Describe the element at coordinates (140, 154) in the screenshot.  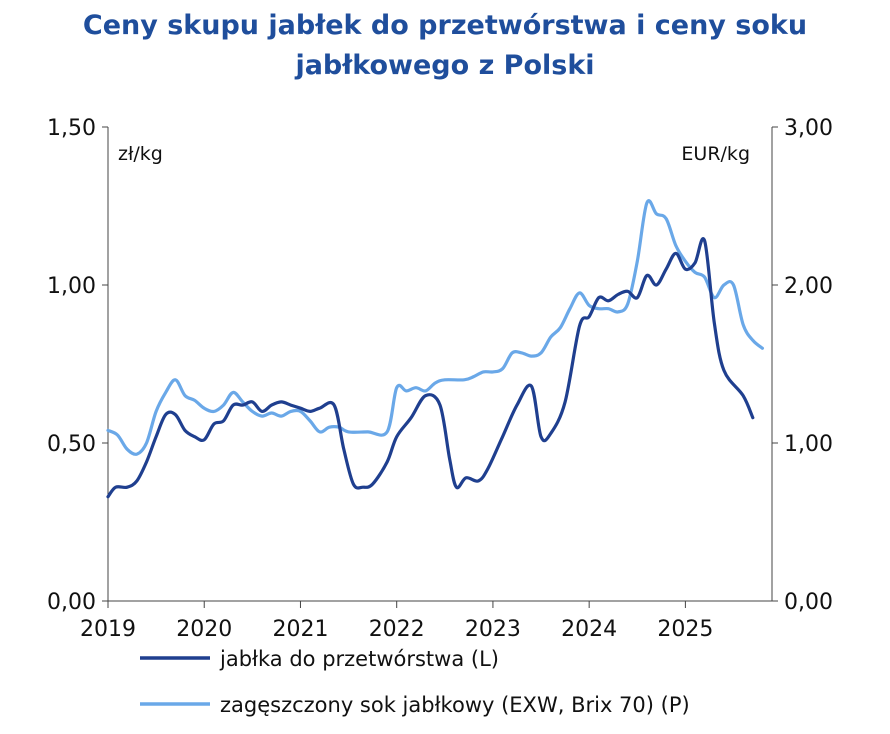
I see `left-axis-unit: zł/kg` at that location.